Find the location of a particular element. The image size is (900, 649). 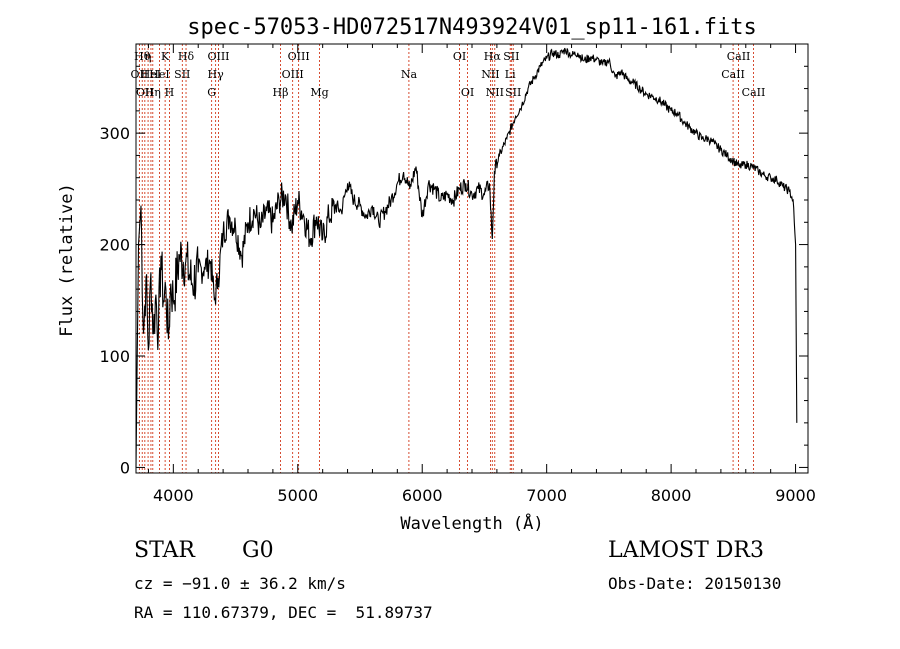

x-tick-label: 9000 is located at coordinates (795, 495).